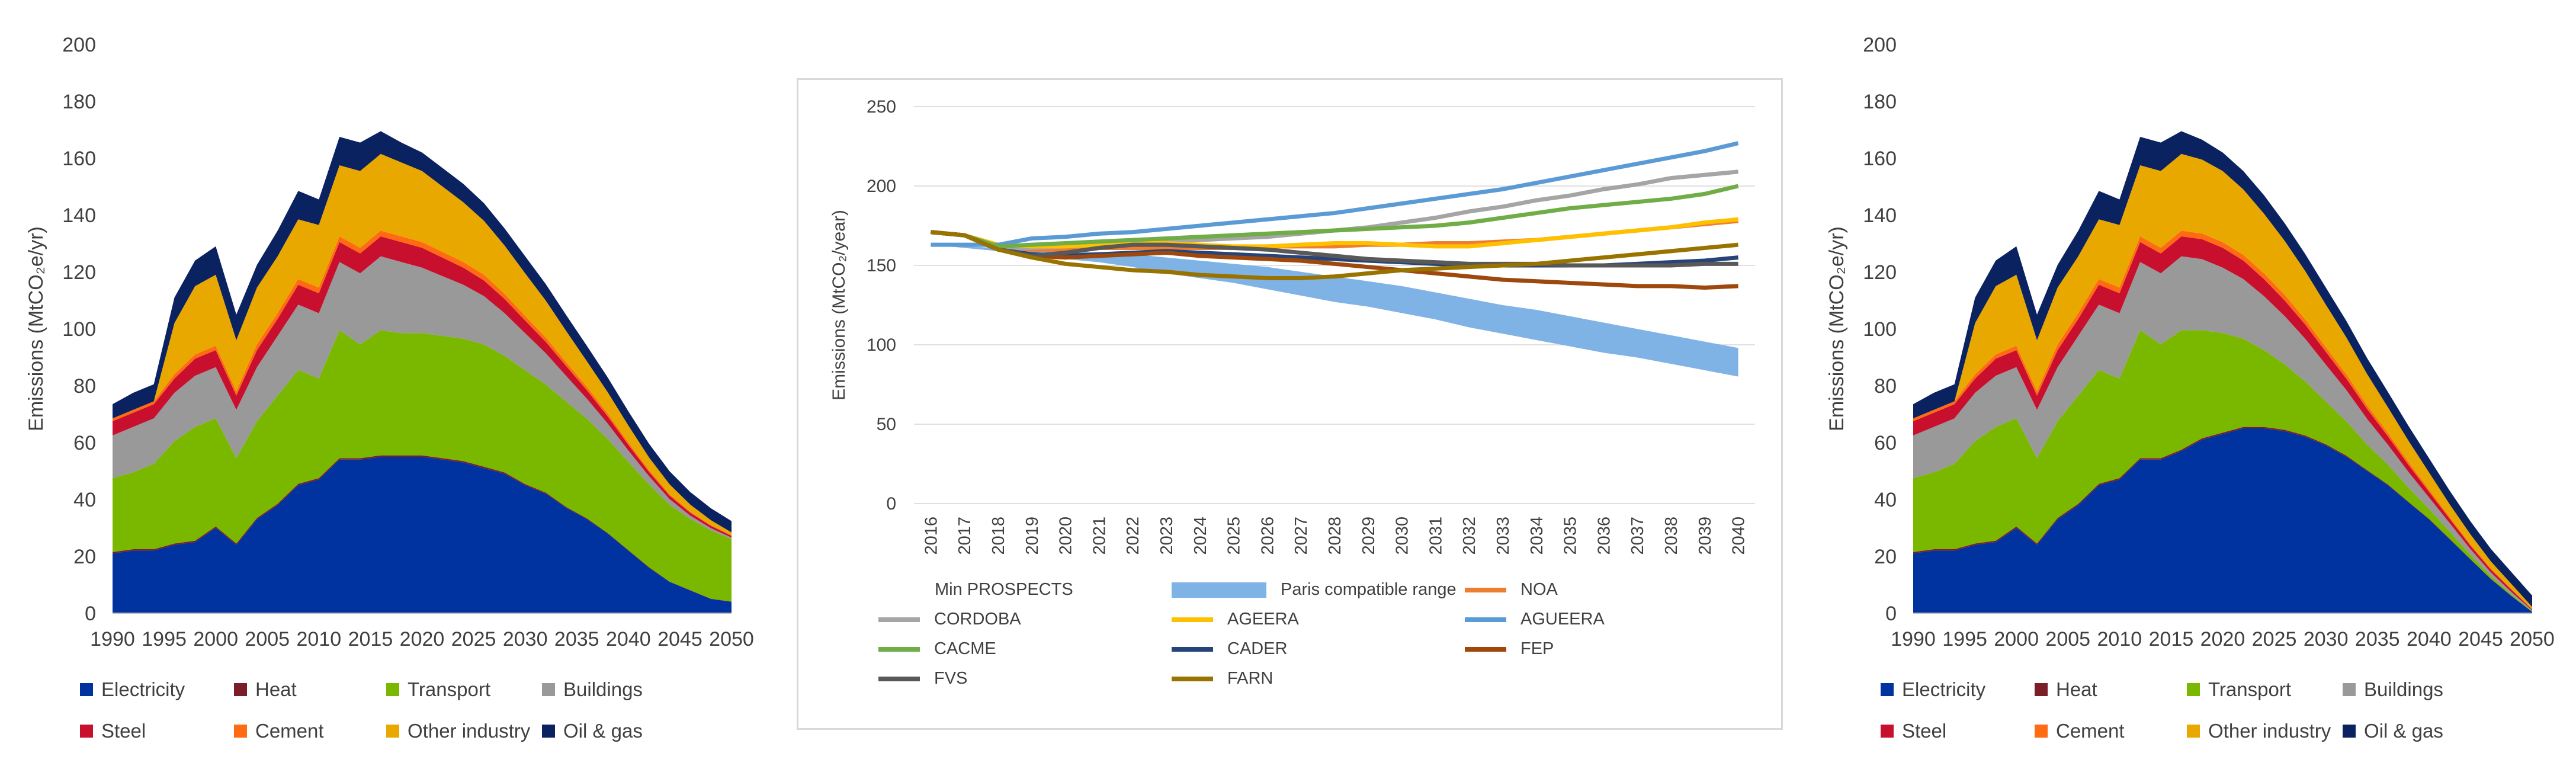 The height and width of the screenshot is (769, 2576). I want to click on right-ytick-label: 180, so click(1880, 102).